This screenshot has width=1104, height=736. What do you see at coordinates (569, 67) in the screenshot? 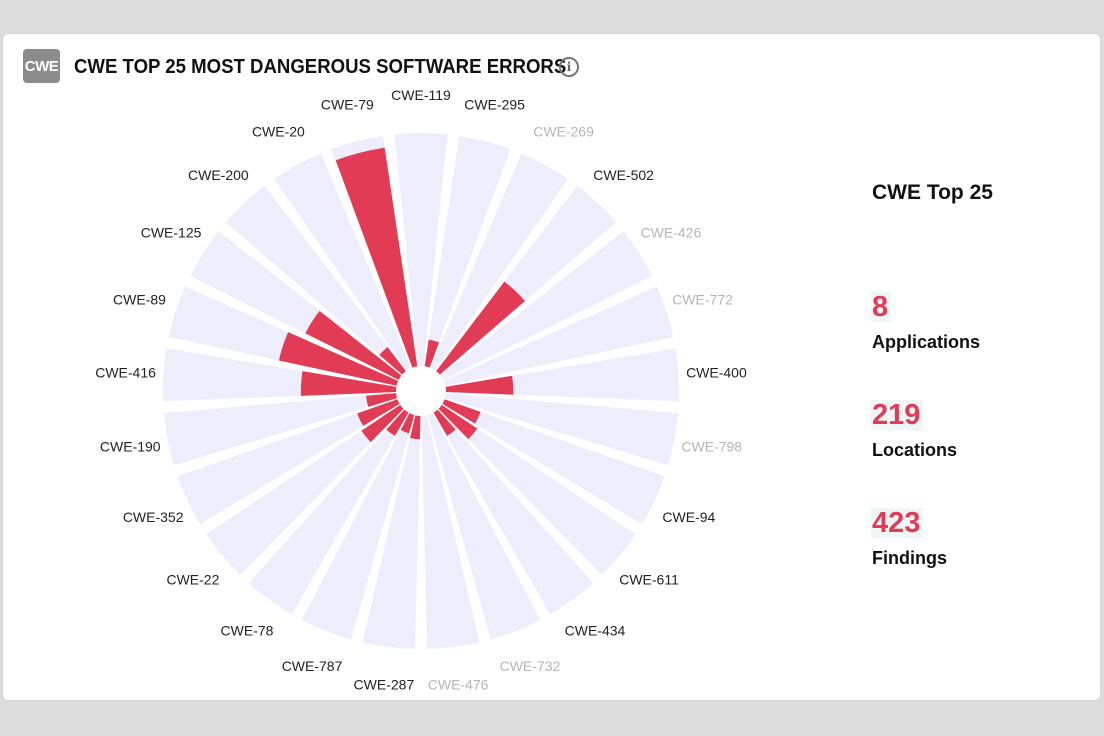
I see `info-icon: i` at bounding box center [569, 67].